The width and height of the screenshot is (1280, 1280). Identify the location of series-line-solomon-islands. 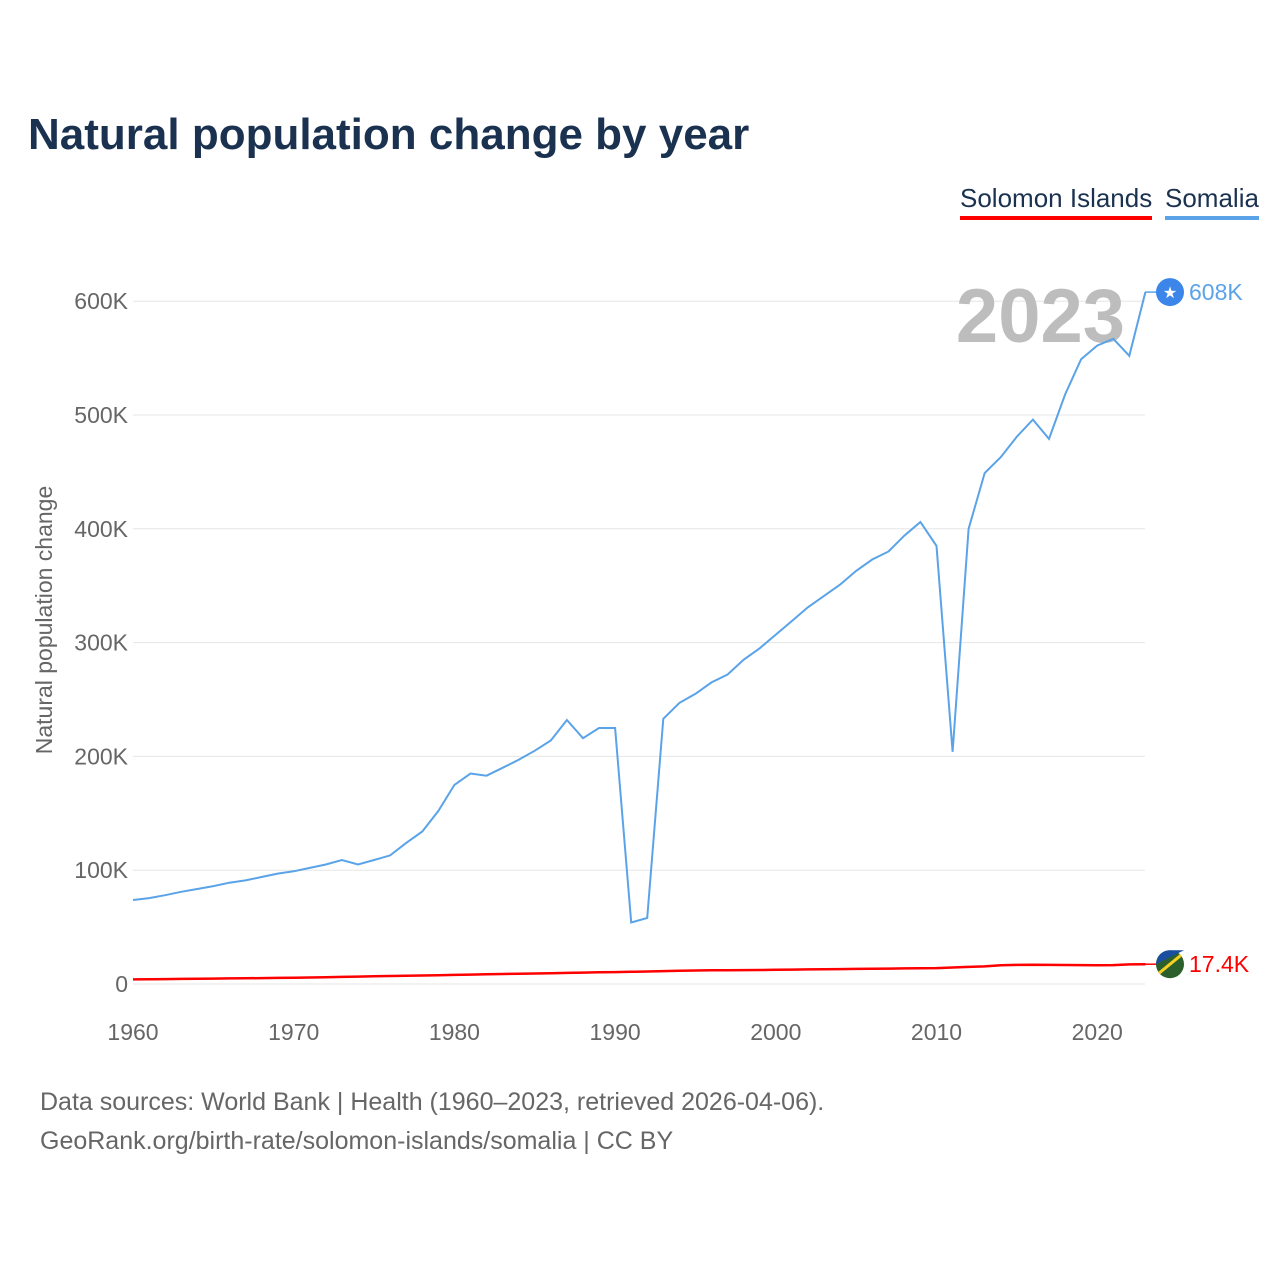
(639, 971).